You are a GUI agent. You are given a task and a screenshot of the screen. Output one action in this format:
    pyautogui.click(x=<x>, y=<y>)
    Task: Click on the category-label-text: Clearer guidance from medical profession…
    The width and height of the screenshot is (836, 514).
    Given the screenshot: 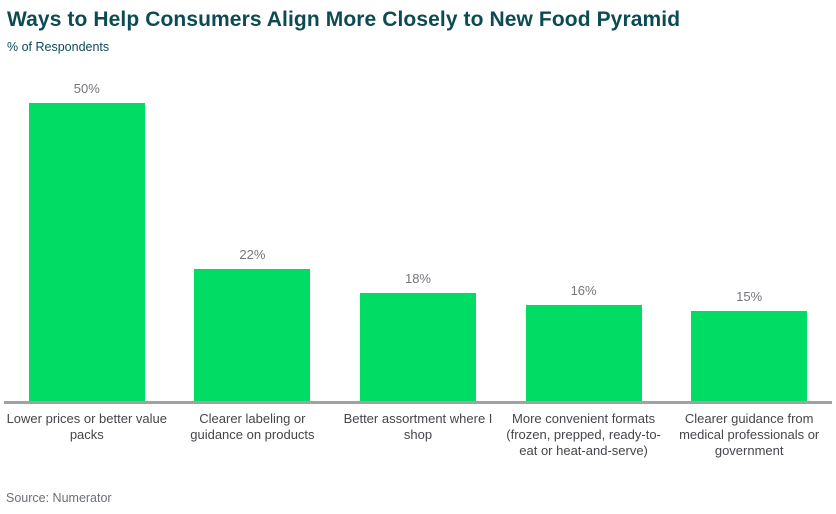 What is the action you would take?
    pyautogui.click(x=749, y=434)
    